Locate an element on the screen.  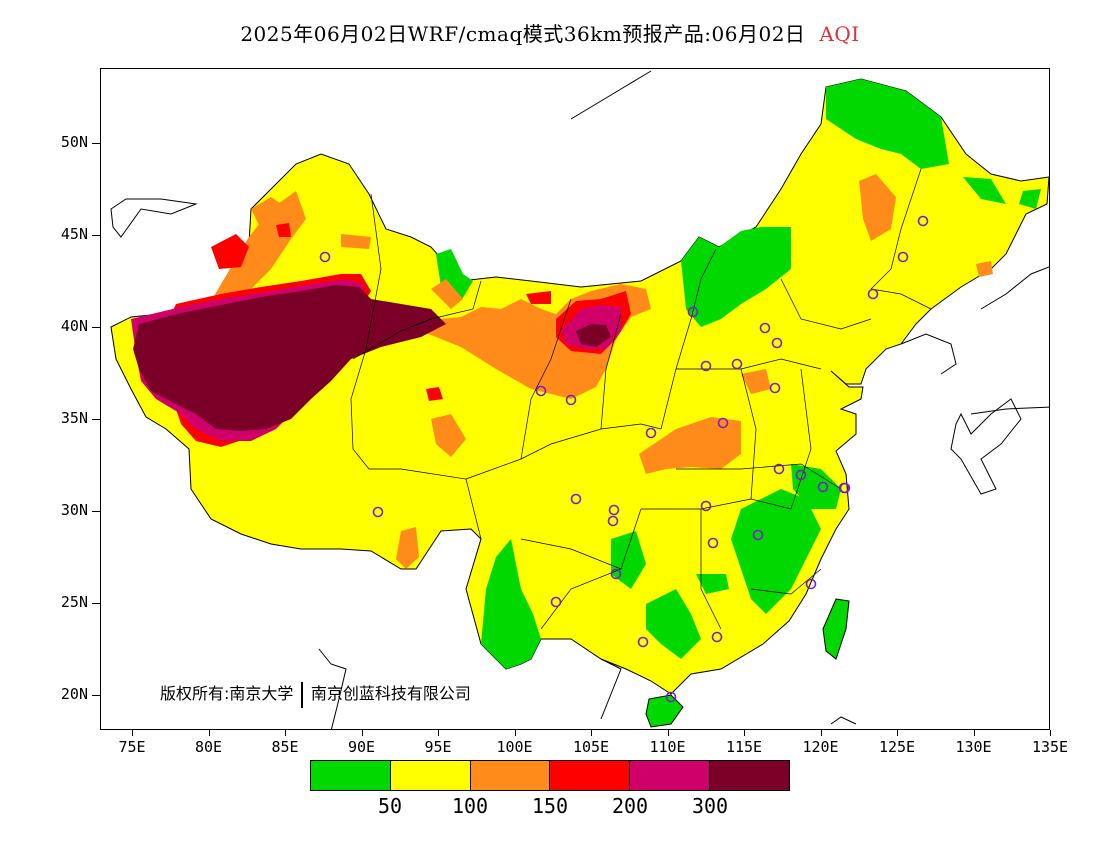
lon-label-100E: 100E is located at coordinates (514, 747).